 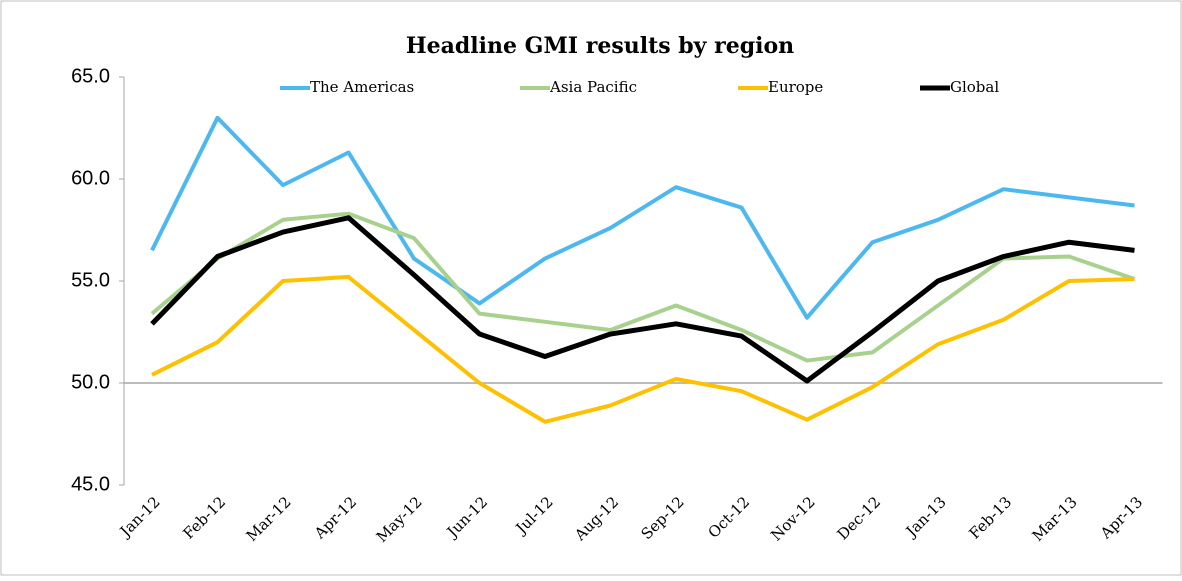 I want to click on y-tick-label: 45.0, so click(x=90, y=484).